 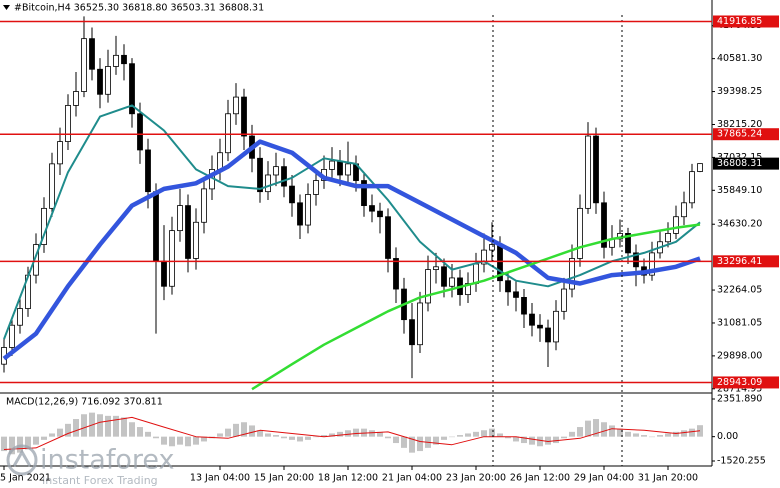 I want to click on x-tick-label: 15 Jan 20:00, so click(x=284, y=478).